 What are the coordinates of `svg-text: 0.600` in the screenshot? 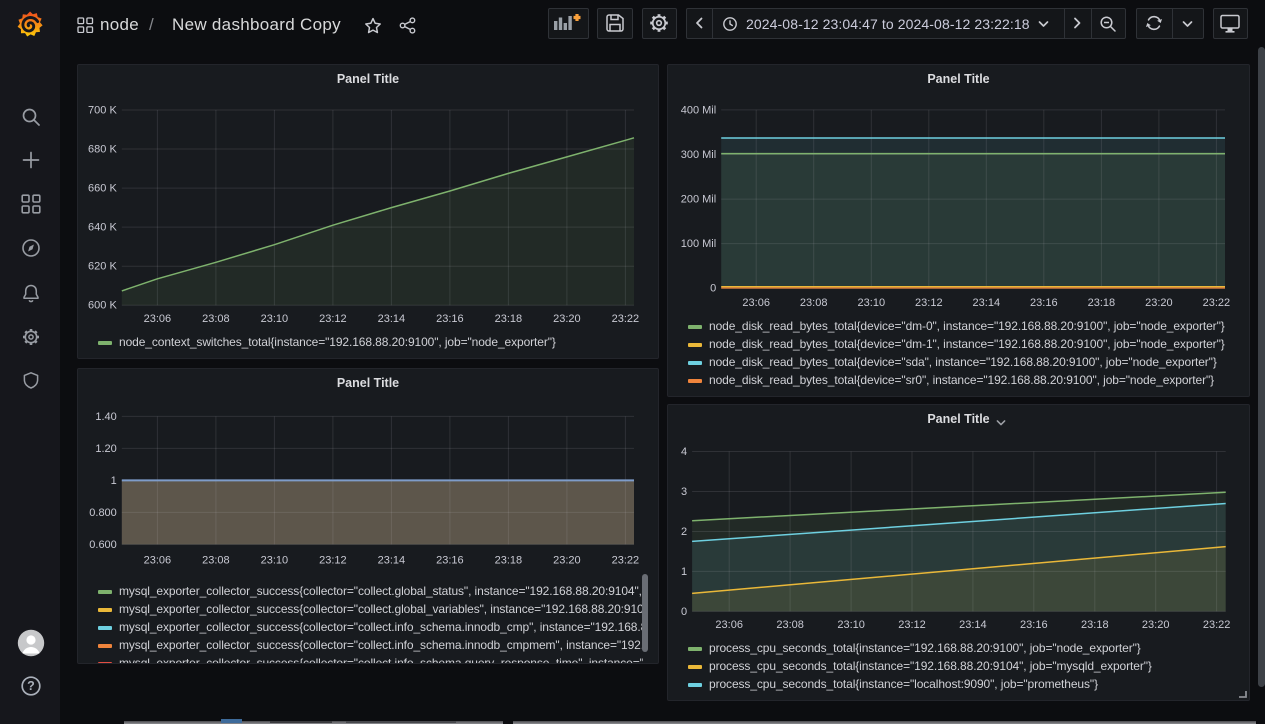 It's located at (103, 545).